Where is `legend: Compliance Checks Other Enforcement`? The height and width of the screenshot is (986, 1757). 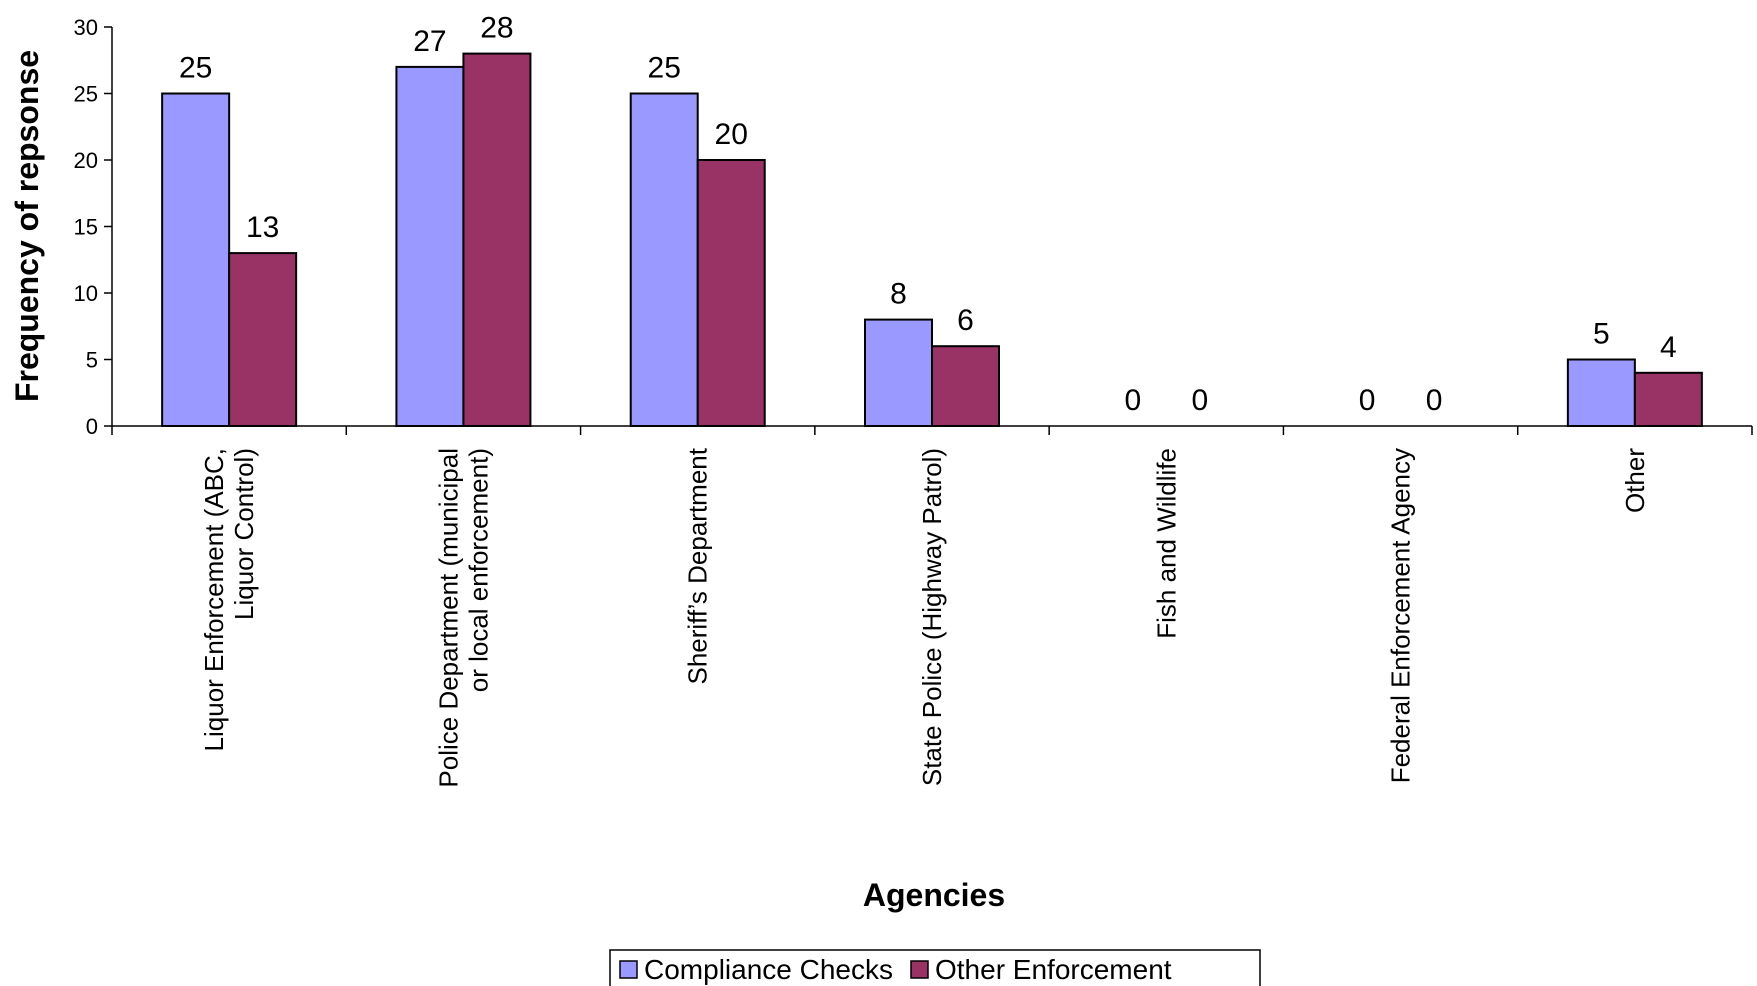 legend: Compliance Checks Other Enforcement is located at coordinates (935, 967).